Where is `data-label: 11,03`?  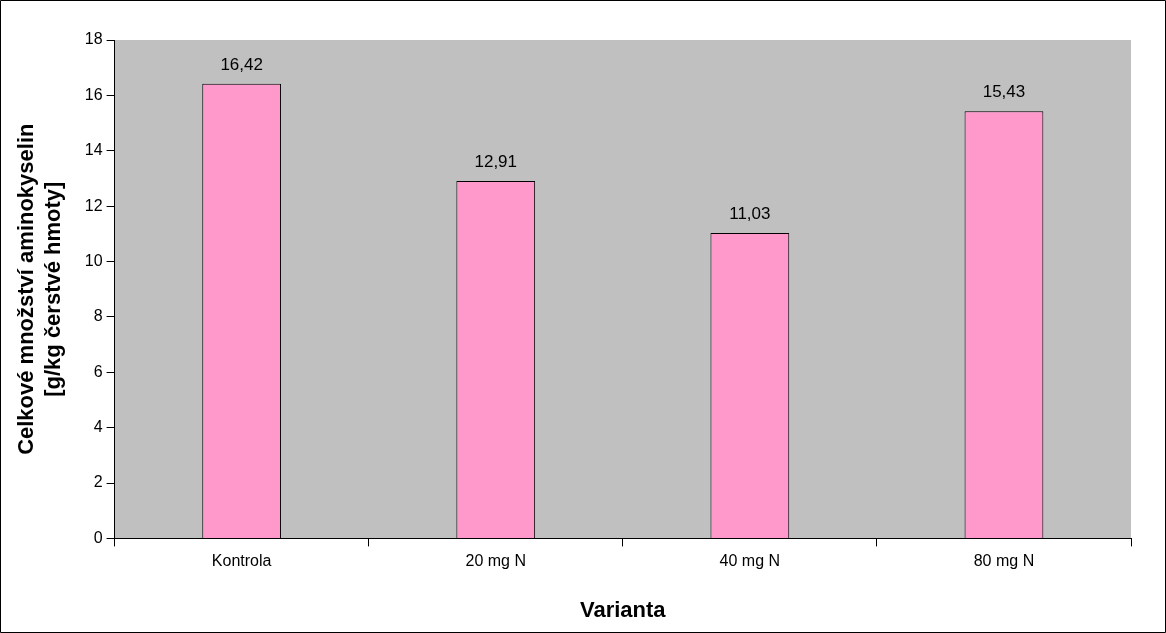
data-label: 11,03 is located at coordinates (750, 214).